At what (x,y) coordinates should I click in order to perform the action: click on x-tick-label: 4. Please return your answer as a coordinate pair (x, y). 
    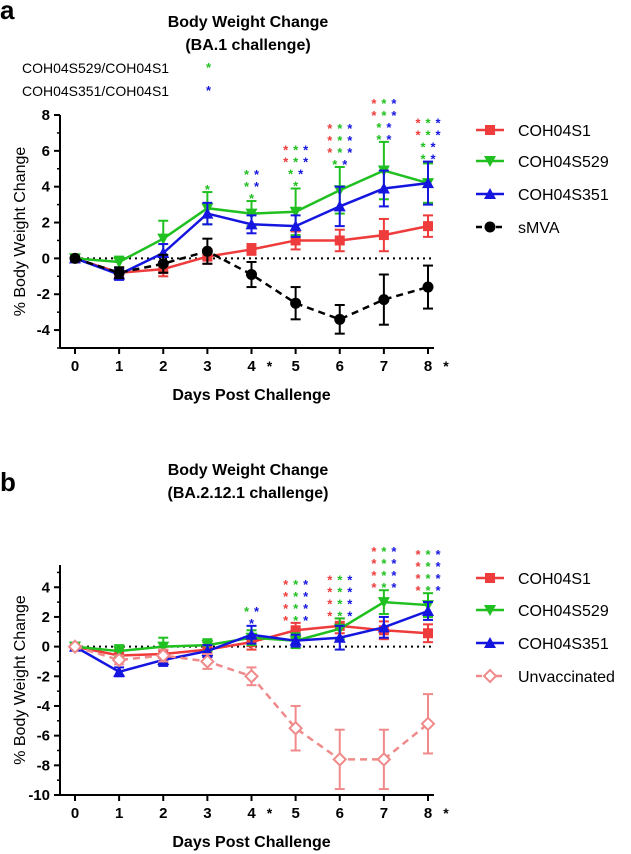
    Looking at the image, I should click on (251, 366).